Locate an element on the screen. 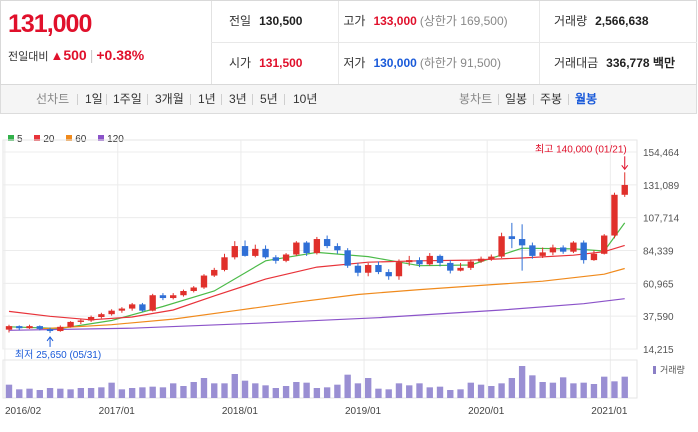 The width and height of the screenshot is (698, 432). period-10y-button: 10년 is located at coordinates (305, 99).